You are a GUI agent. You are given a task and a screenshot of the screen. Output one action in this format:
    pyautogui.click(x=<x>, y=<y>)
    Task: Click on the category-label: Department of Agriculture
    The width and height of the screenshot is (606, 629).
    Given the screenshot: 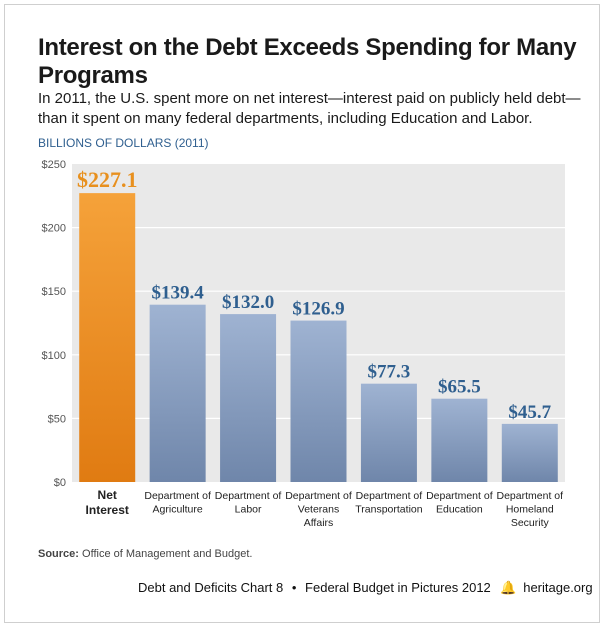 What is the action you would take?
    pyautogui.click(x=177, y=503)
    